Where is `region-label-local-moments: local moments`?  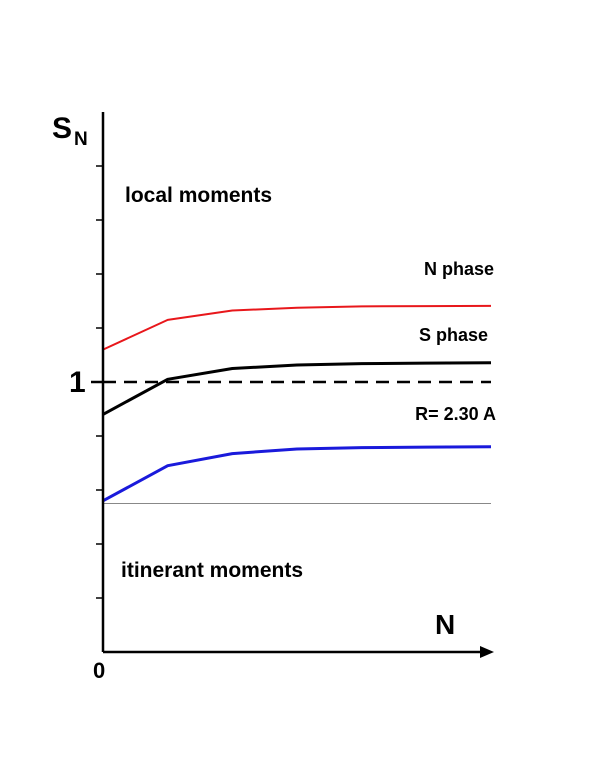
region-label-local-moments: local moments is located at coordinates (198, 195).